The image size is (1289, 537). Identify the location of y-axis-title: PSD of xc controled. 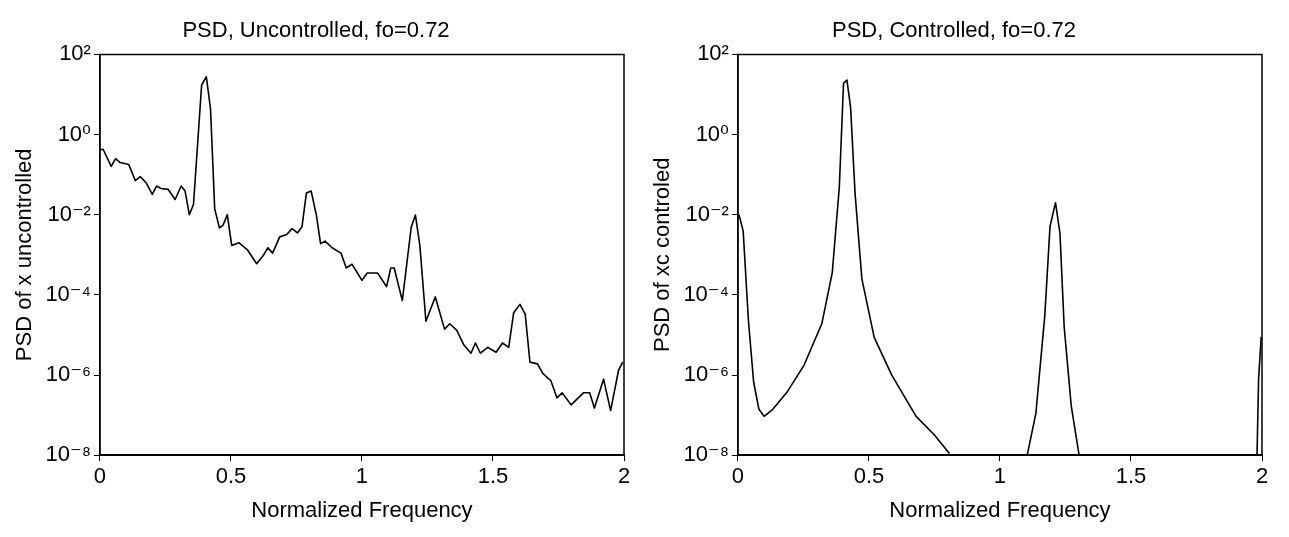
(662, 255).